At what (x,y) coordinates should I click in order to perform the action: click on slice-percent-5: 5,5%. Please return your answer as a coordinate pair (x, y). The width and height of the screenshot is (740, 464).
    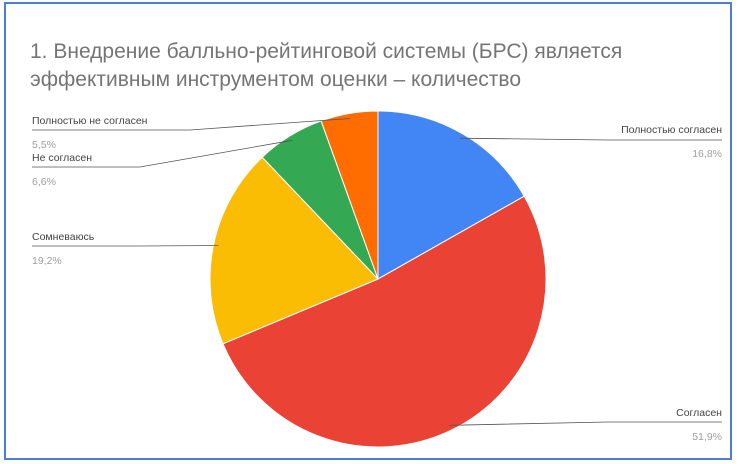
    Looking at the image, I should click on (44, 145).